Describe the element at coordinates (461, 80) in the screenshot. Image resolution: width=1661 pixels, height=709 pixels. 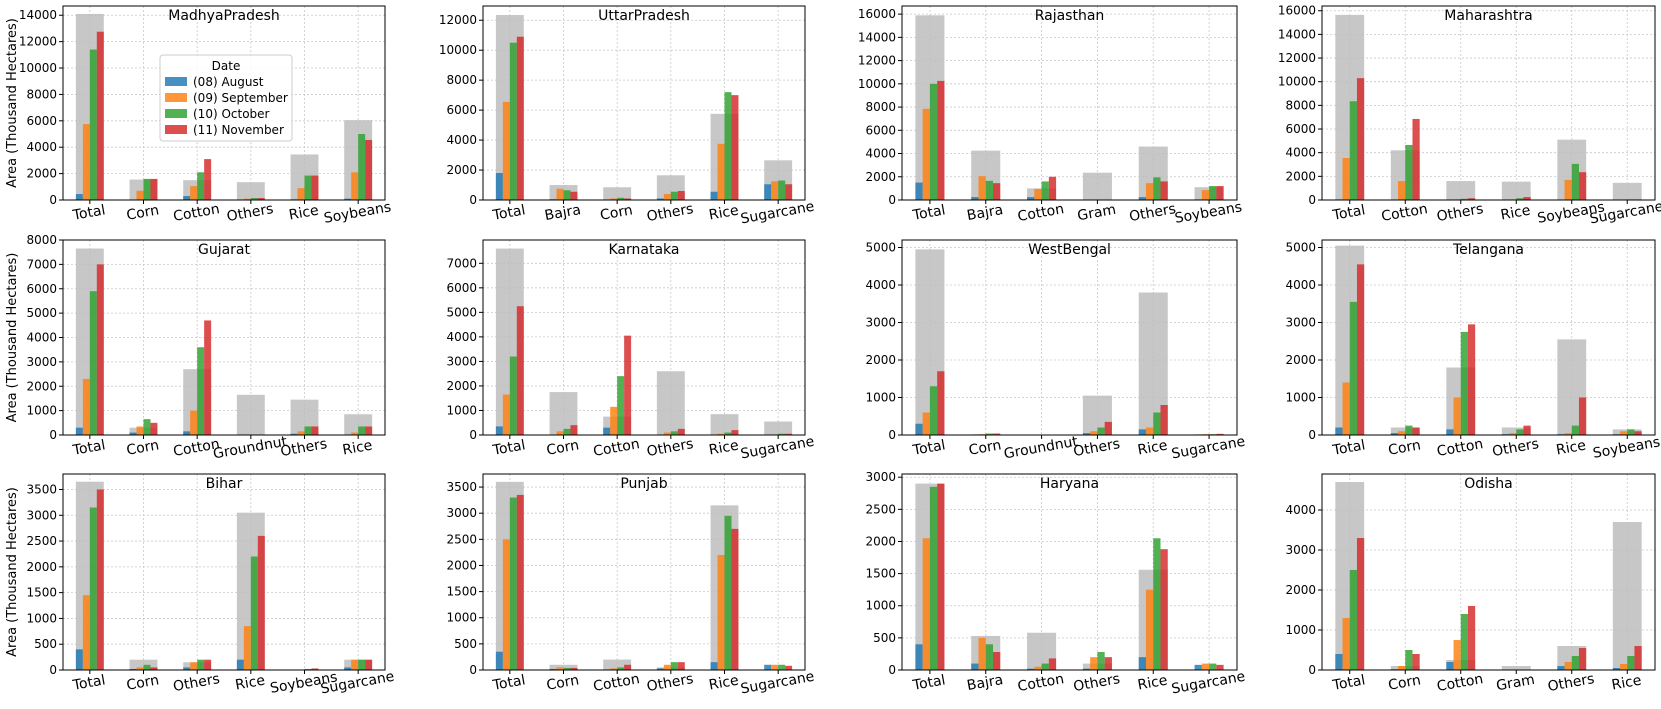
I see `y-tick-label: 8000` at that location.